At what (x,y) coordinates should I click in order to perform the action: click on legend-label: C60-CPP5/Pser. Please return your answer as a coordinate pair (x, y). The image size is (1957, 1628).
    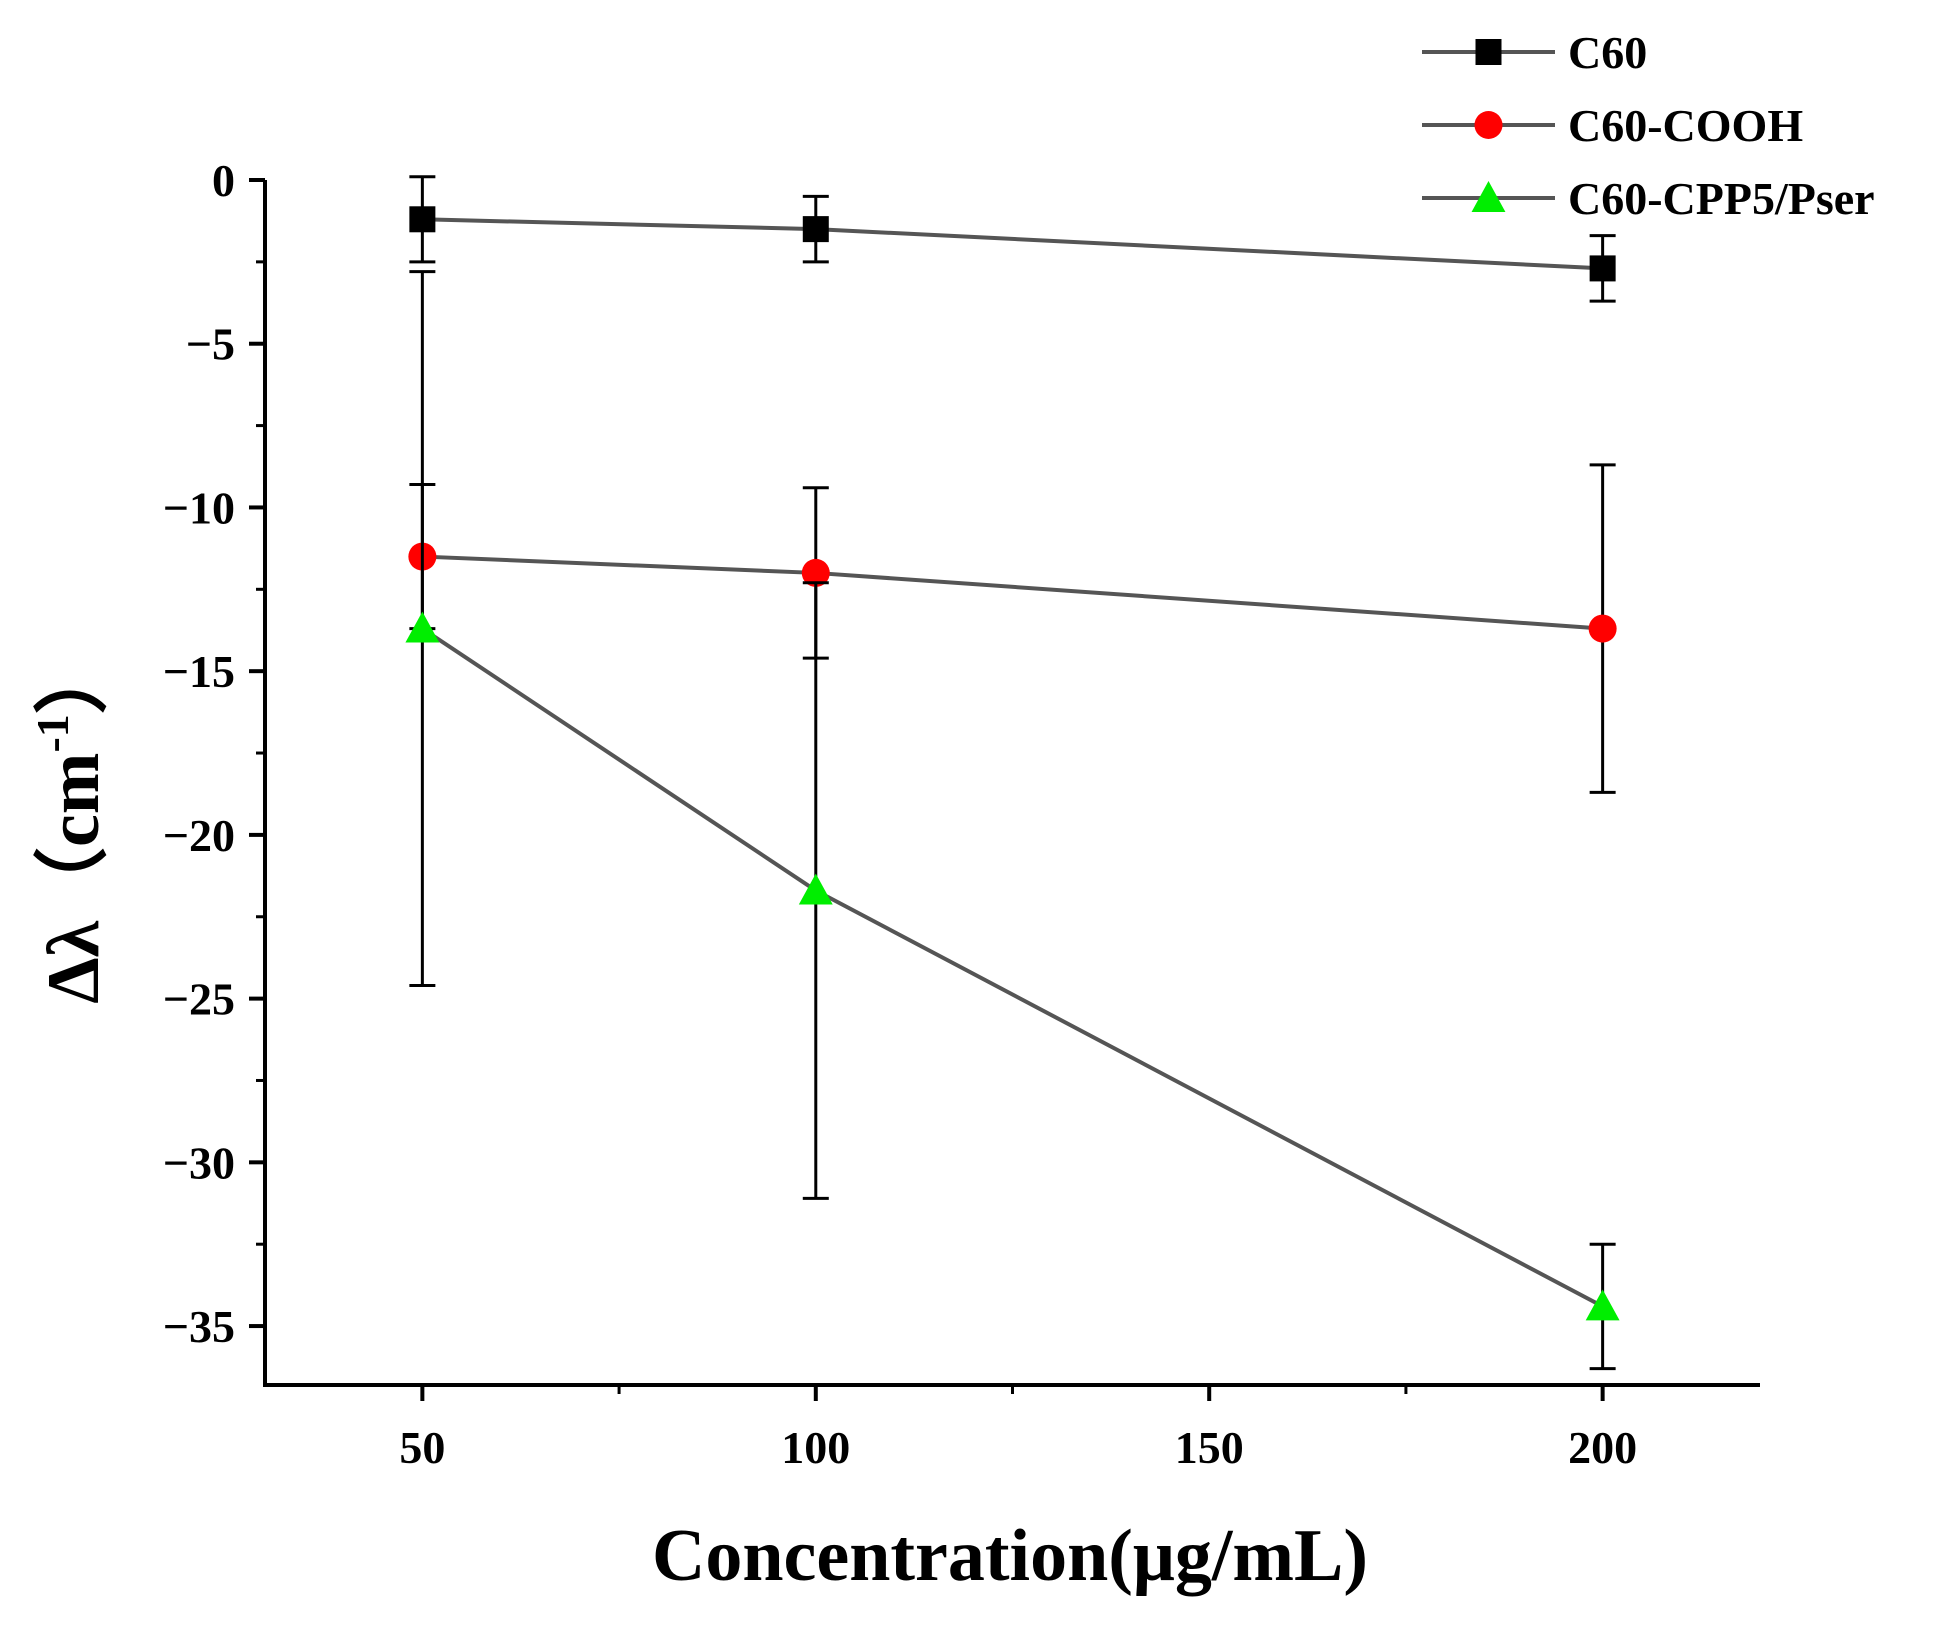
    Looking at the image, I should click on (1721, 198).